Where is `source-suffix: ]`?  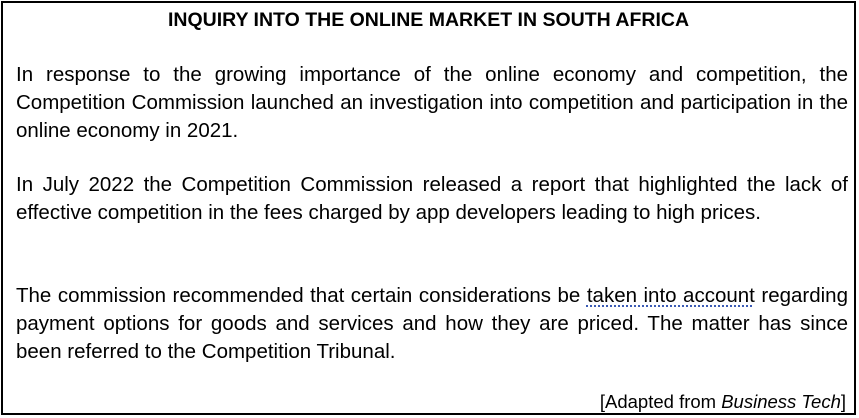 source-suffix: ] is located at coordinates (843, 401).